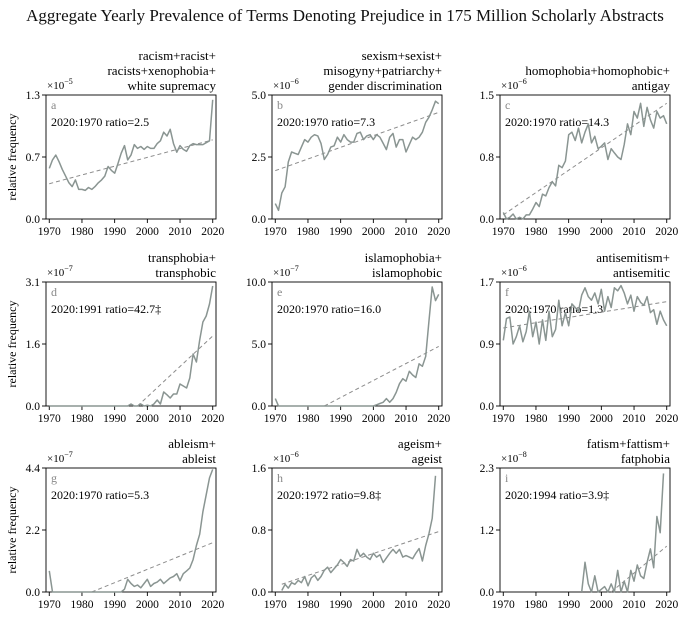 This screenshot has width=690, height=620. What do you see at coordinates (382, 70) in the screenshot?
I see `panel-title-line: misogyny+patriarchy+` at bounding box center [382, 70].